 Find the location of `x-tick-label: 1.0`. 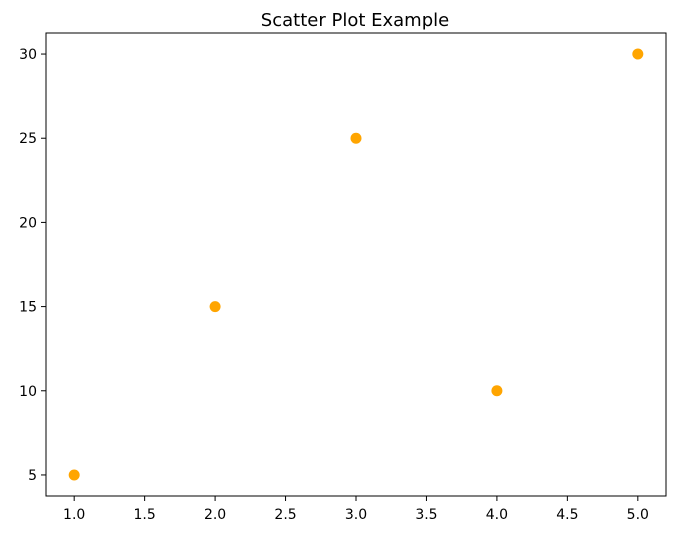

x-tick-label: 1.0 is located at coordinates (74, 515).